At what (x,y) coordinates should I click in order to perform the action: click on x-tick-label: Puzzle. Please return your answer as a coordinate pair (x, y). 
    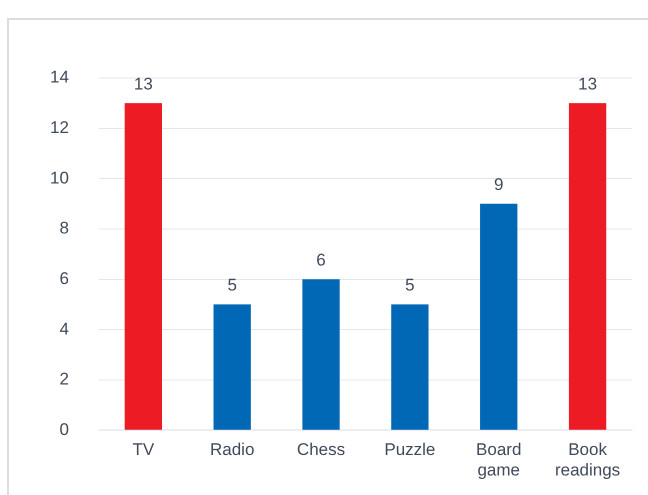
    Looking at the image, I should click on (410, 450).